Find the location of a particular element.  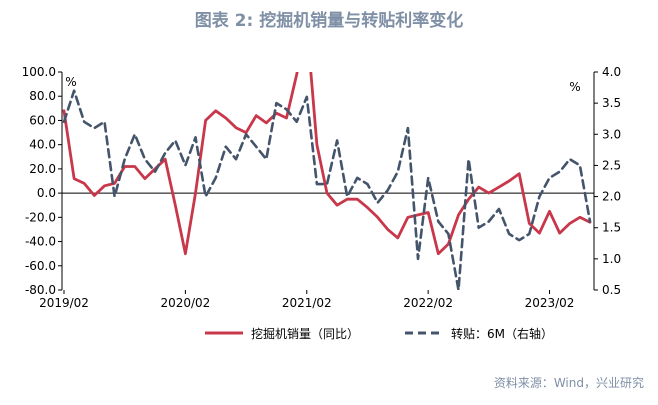

left-tick-label: 80.0 is located at coordinates (42, 96).